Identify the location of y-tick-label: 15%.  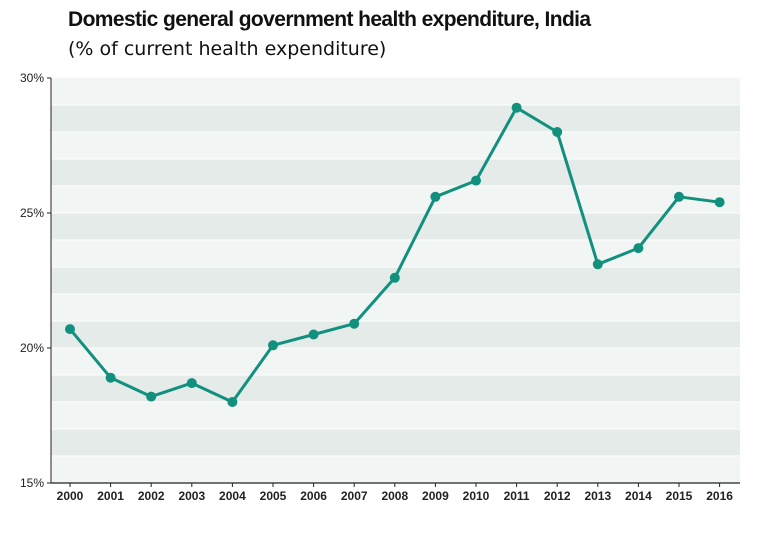
(32, 483).